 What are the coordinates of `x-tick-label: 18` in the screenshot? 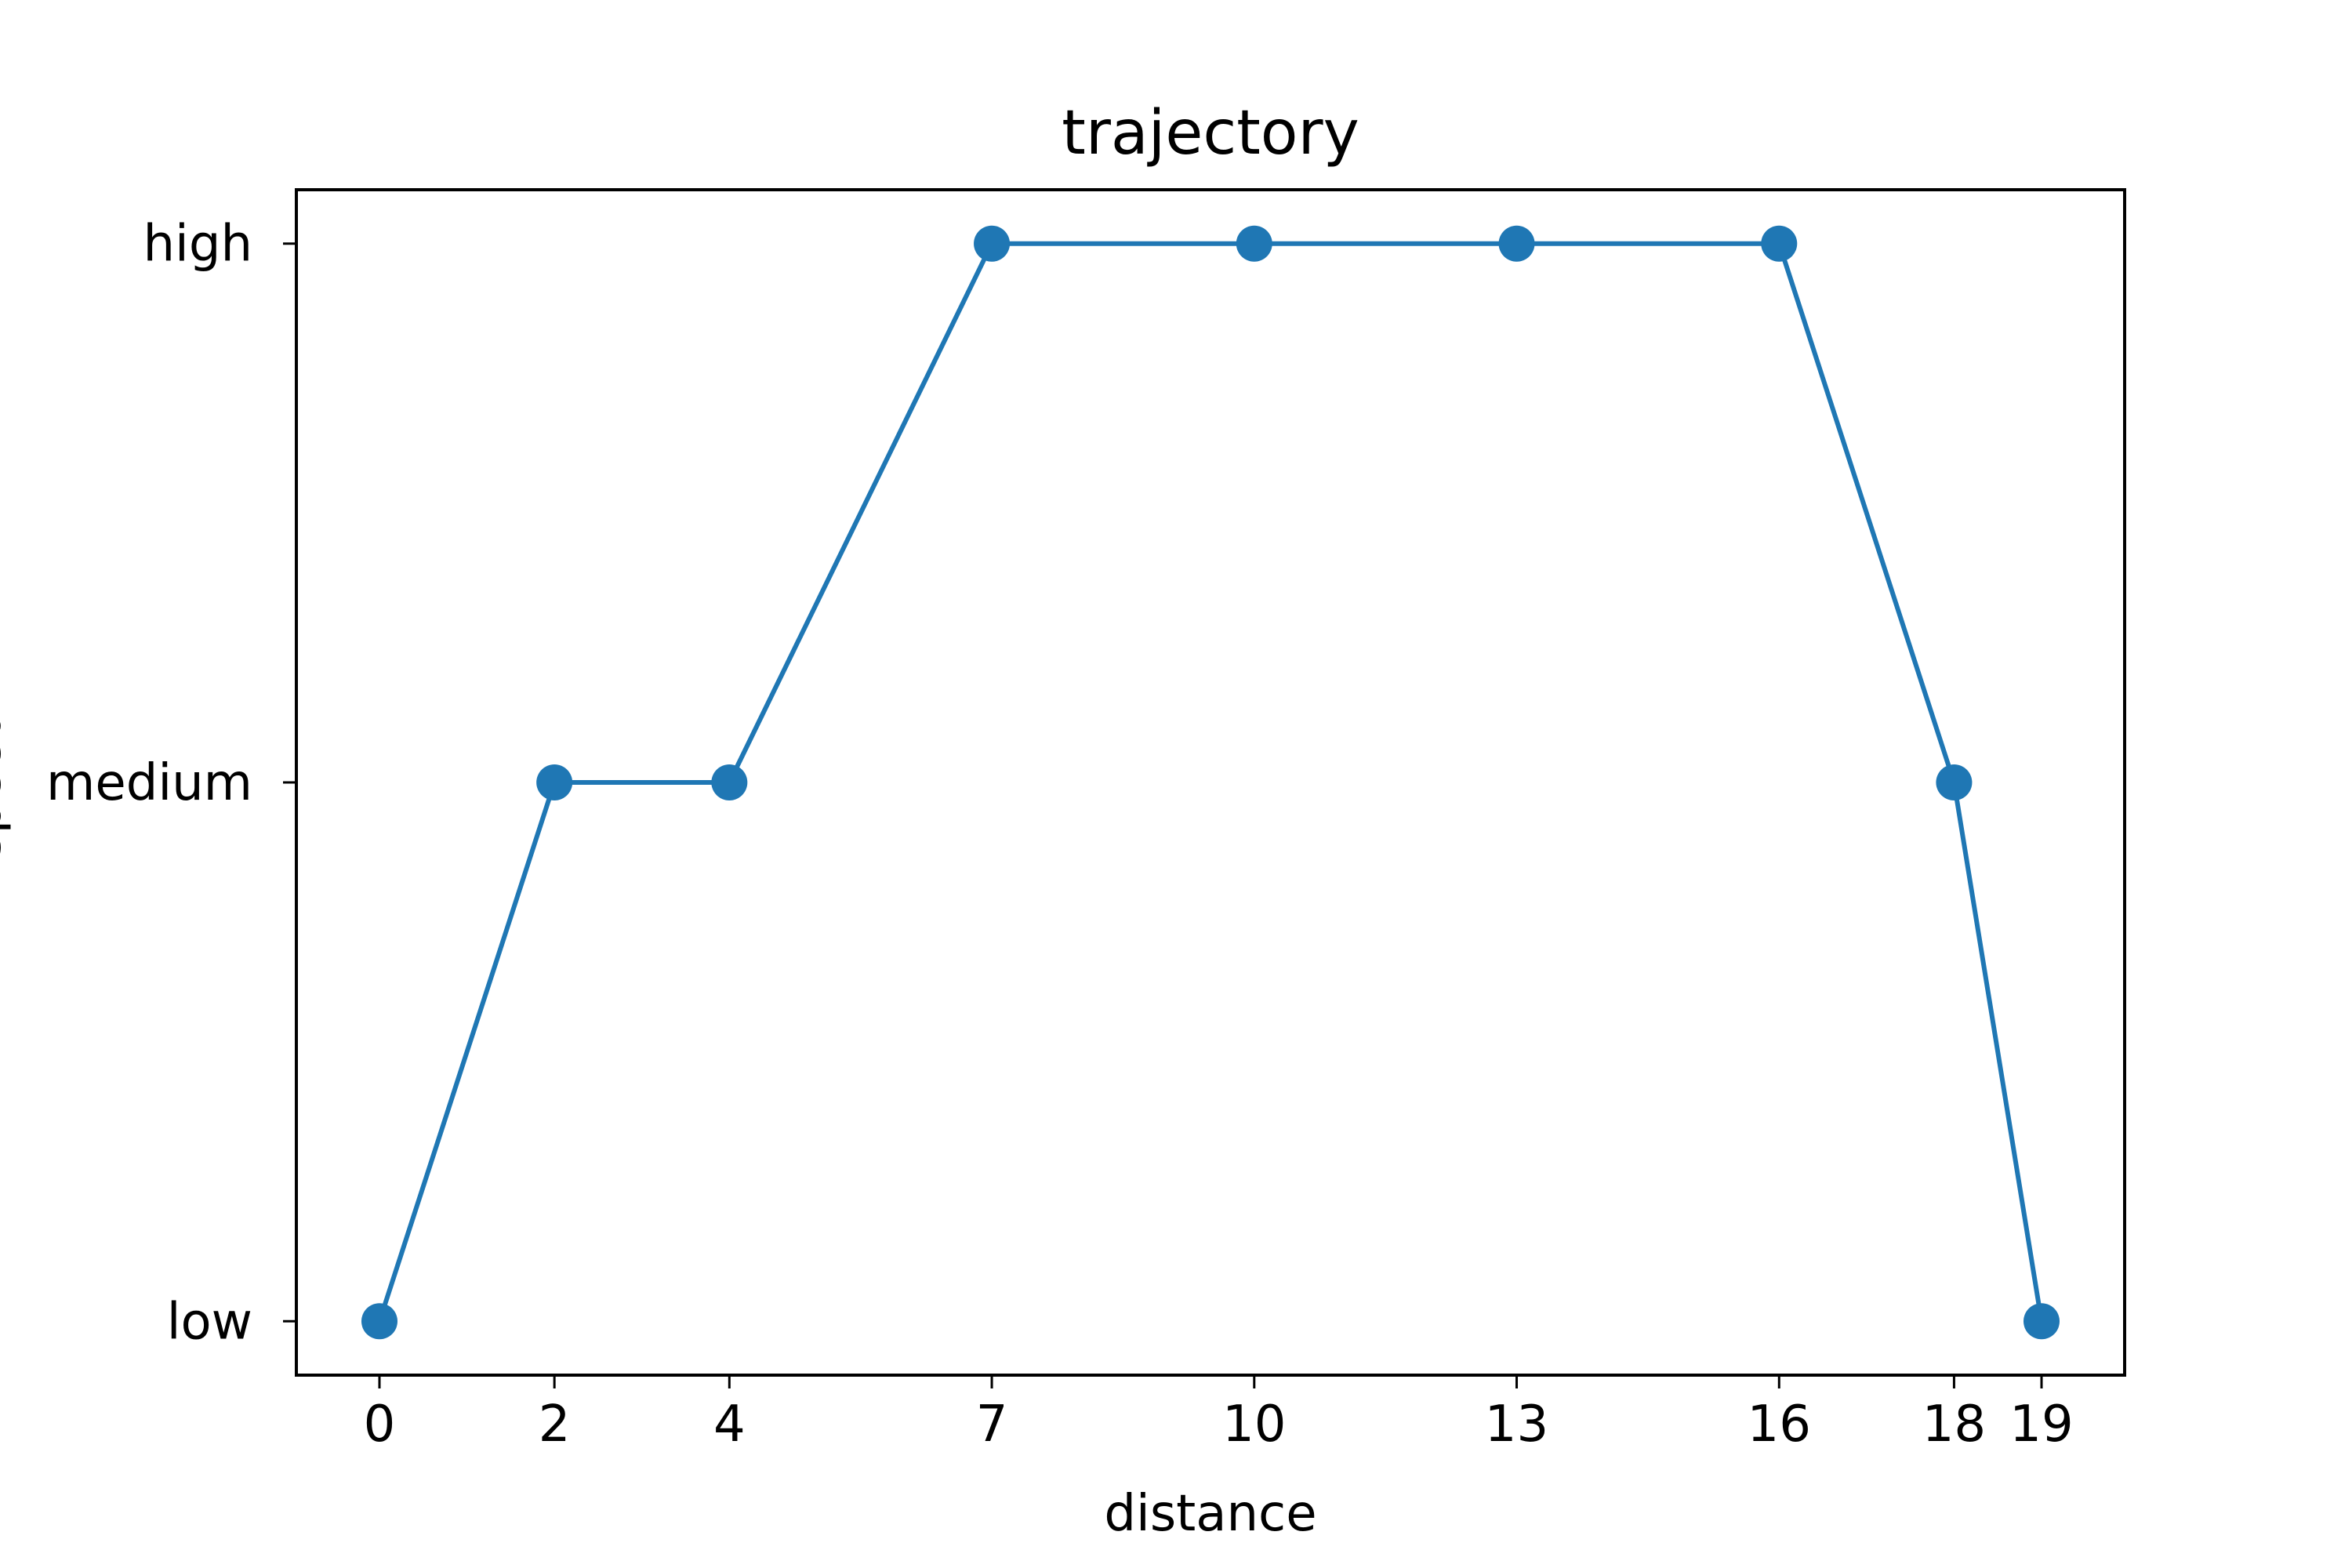 It's located at (1954, 1425).